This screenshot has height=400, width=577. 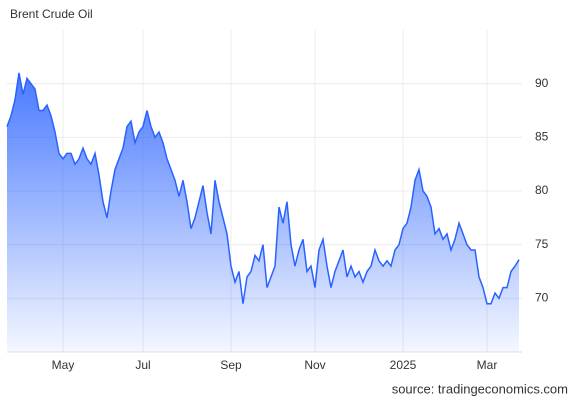 What do you see at coordinates (542, 83) in the screenshot?
I see `y-tick-label: 90` at bounding box center [542, 83].